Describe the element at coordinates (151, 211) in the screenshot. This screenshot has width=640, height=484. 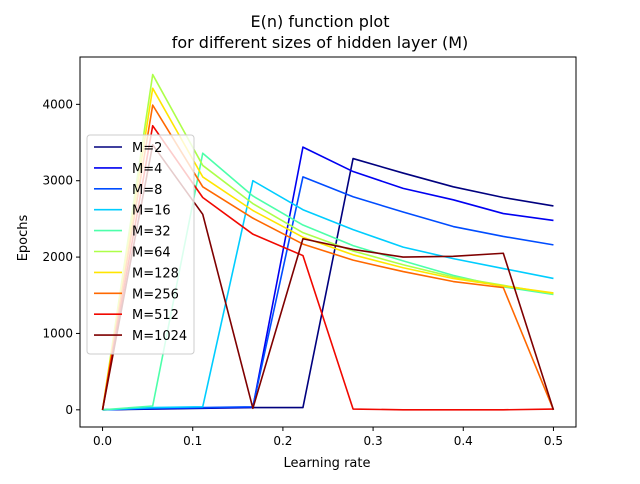
I see `legend-label-m-16: M=16` at that location.